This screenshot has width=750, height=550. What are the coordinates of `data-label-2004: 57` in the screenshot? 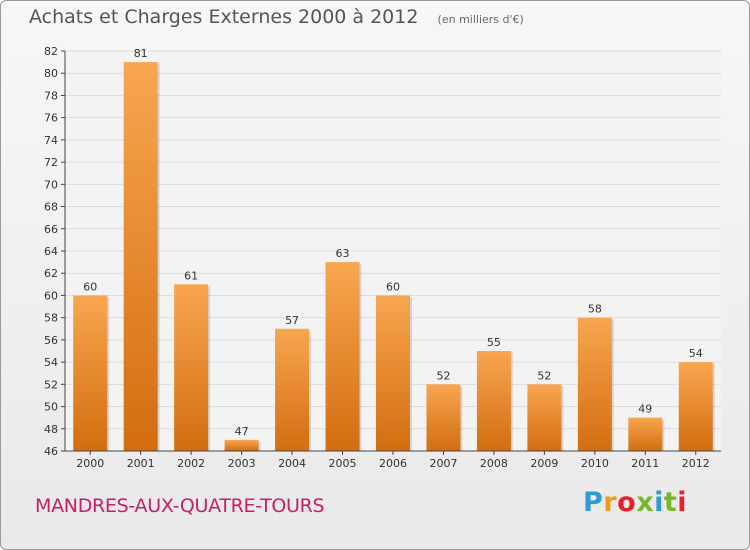 It's located at (292, 320).